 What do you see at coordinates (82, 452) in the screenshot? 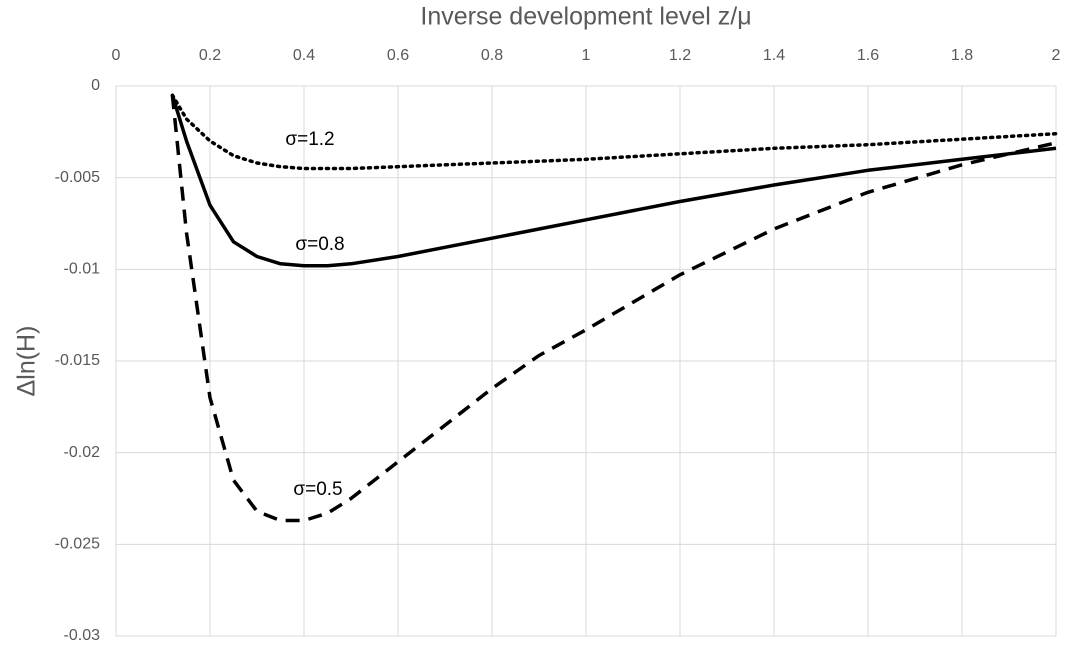
I see `y-tick-label: -0.02` at bounding box center [82, 452].